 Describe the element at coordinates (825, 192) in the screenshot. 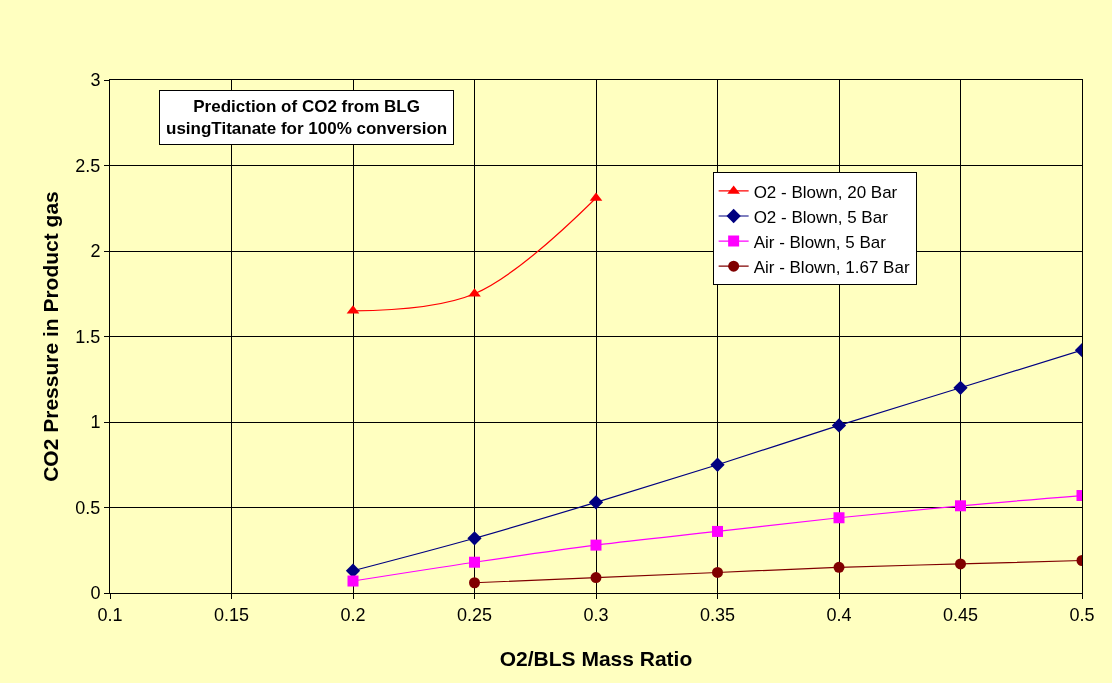

I see `legend-label: O2 - Blown, 20 Bar` at that location.